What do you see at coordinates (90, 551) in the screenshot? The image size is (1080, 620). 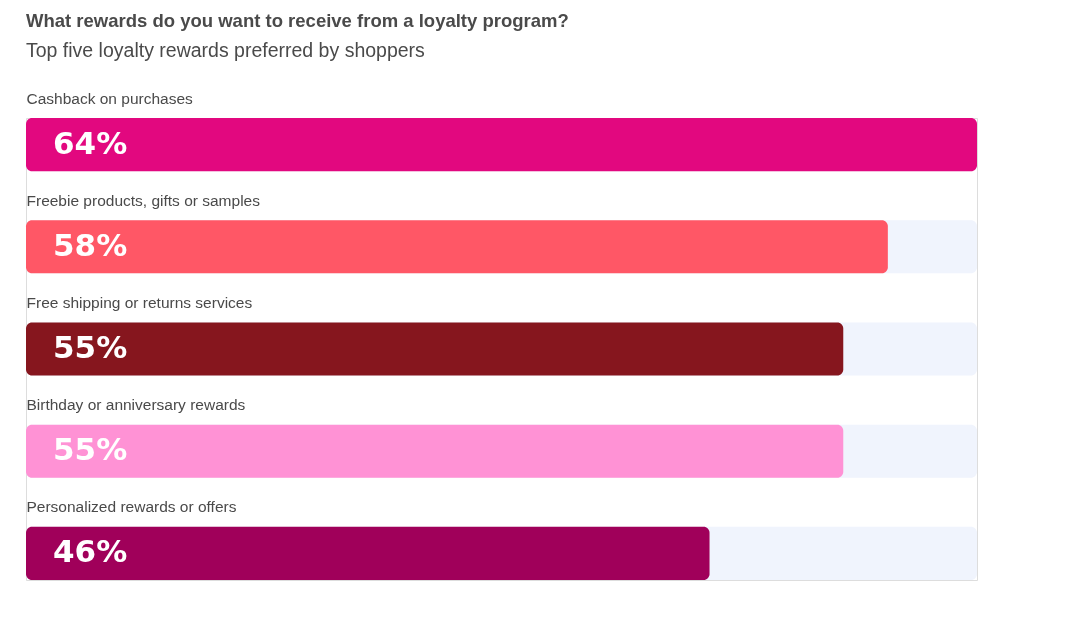 I see `data-label: 46%` at bounding box center [90, 551].